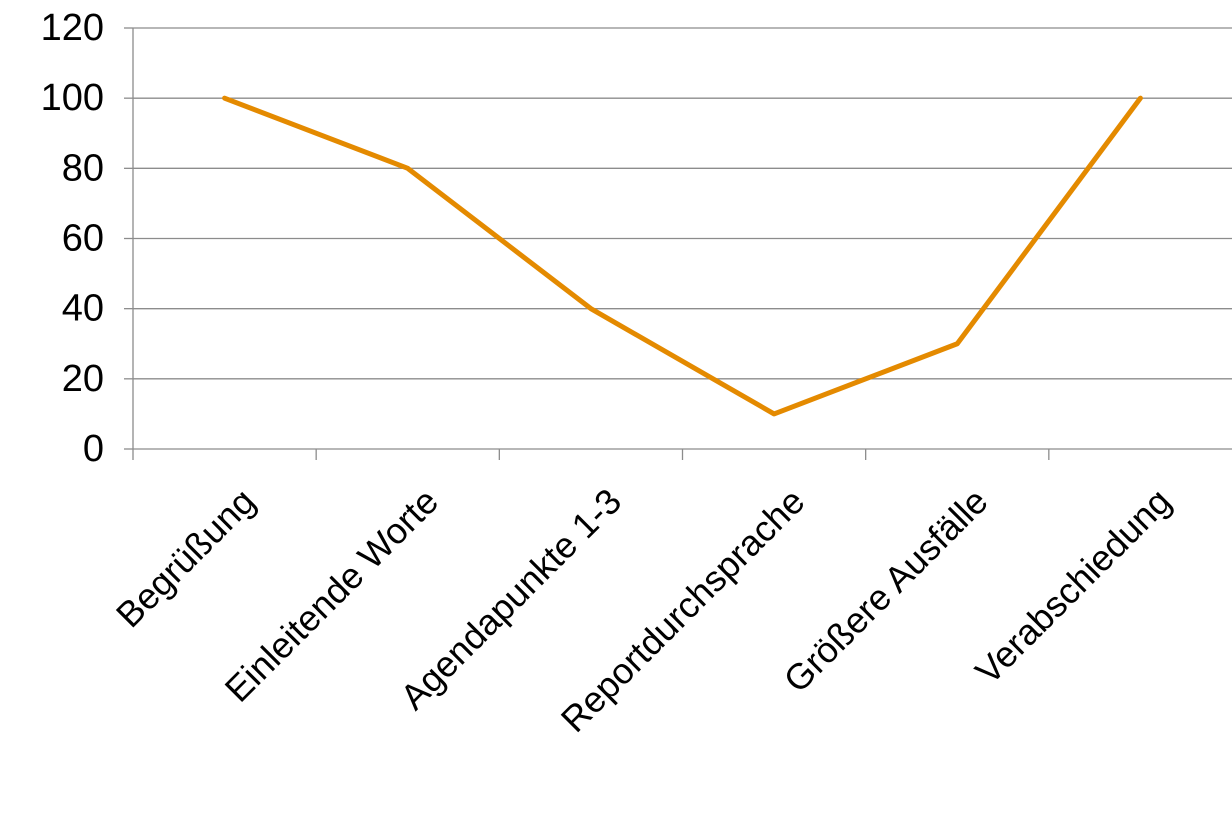 This screenshot has height=813, width=1232. I want to click on x-tick-label: Verabschiedung, so click(1073, 586).